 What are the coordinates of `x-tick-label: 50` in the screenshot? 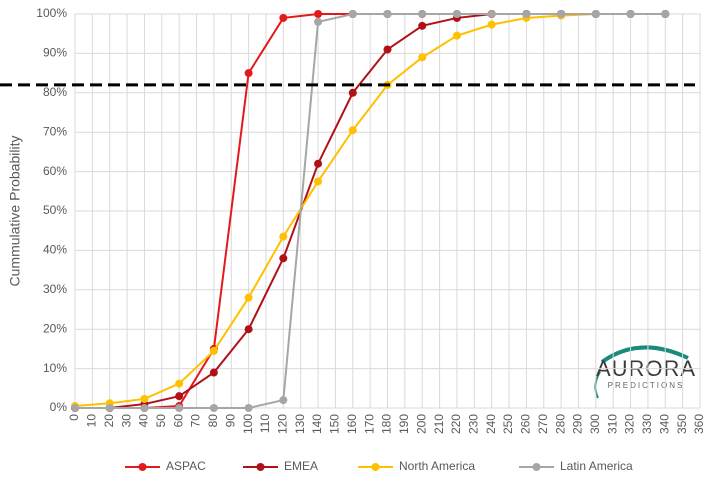 It's located at (161, 421).